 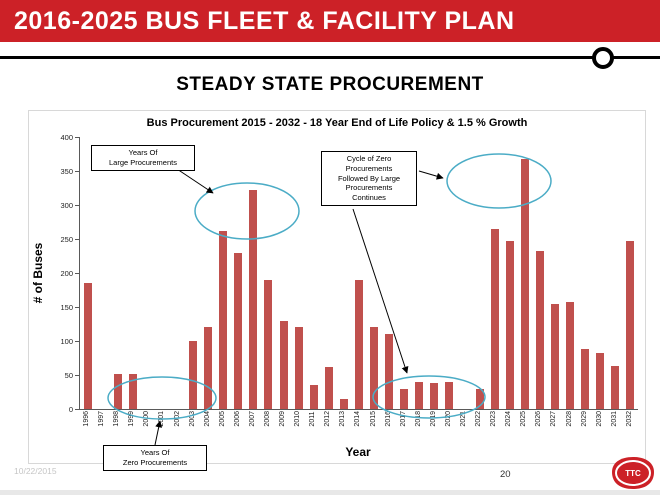 What do you see at coordinates (87, 419) in the screenshot?
I see `x-tick-label: 1996` at bounding box center [87, 419].